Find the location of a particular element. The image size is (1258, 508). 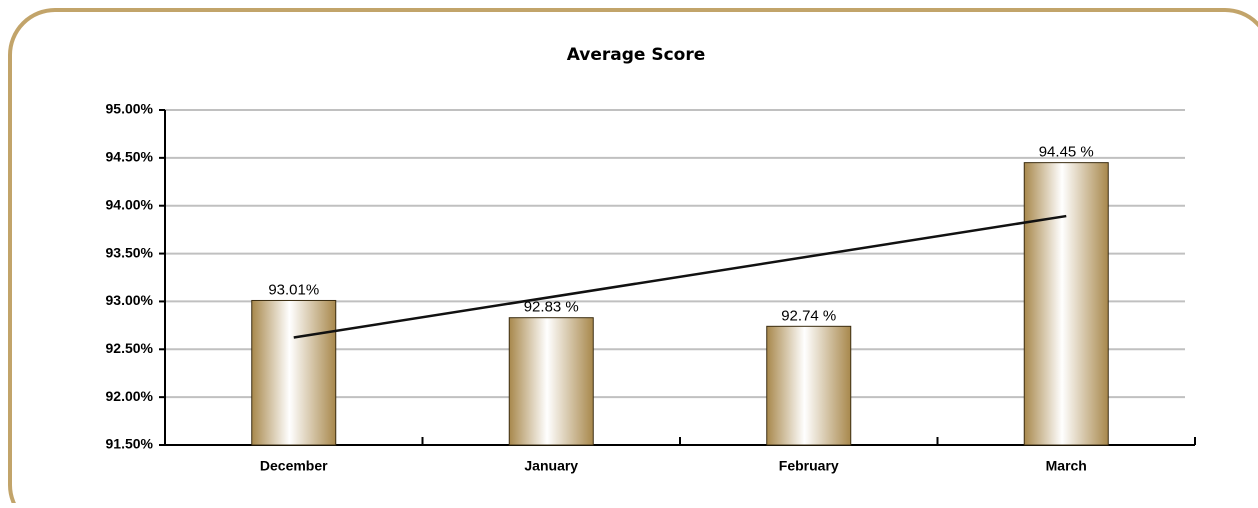

y-tick-label: 93.00% is located at coordinates (130, 300).